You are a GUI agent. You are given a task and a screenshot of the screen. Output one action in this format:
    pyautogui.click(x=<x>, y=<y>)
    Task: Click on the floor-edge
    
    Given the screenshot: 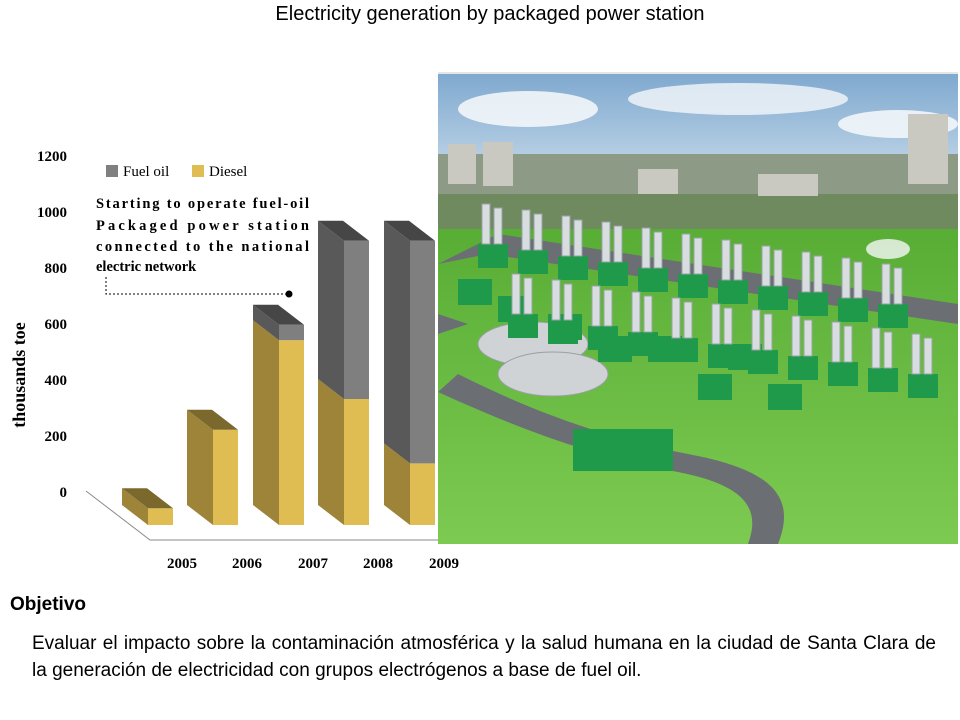 What is the action you would take?
    pyautogui.click(x=277, y=515)
    